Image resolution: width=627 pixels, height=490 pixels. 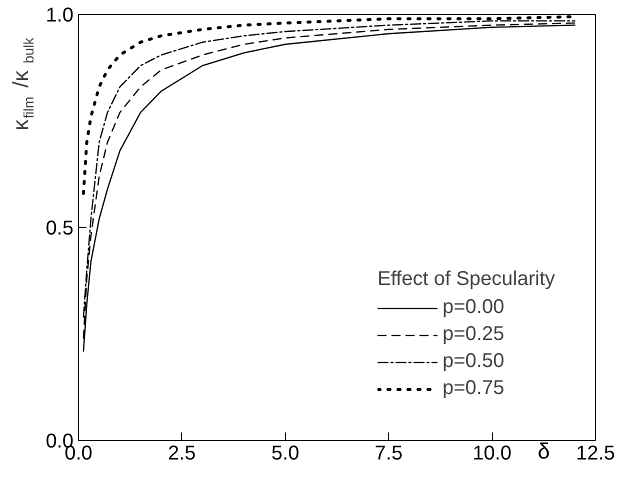 What do you see at coordinates (182, 453) in the screenshot?
I see `x-tick-label: 2.5` at bounding box center [182, 453].